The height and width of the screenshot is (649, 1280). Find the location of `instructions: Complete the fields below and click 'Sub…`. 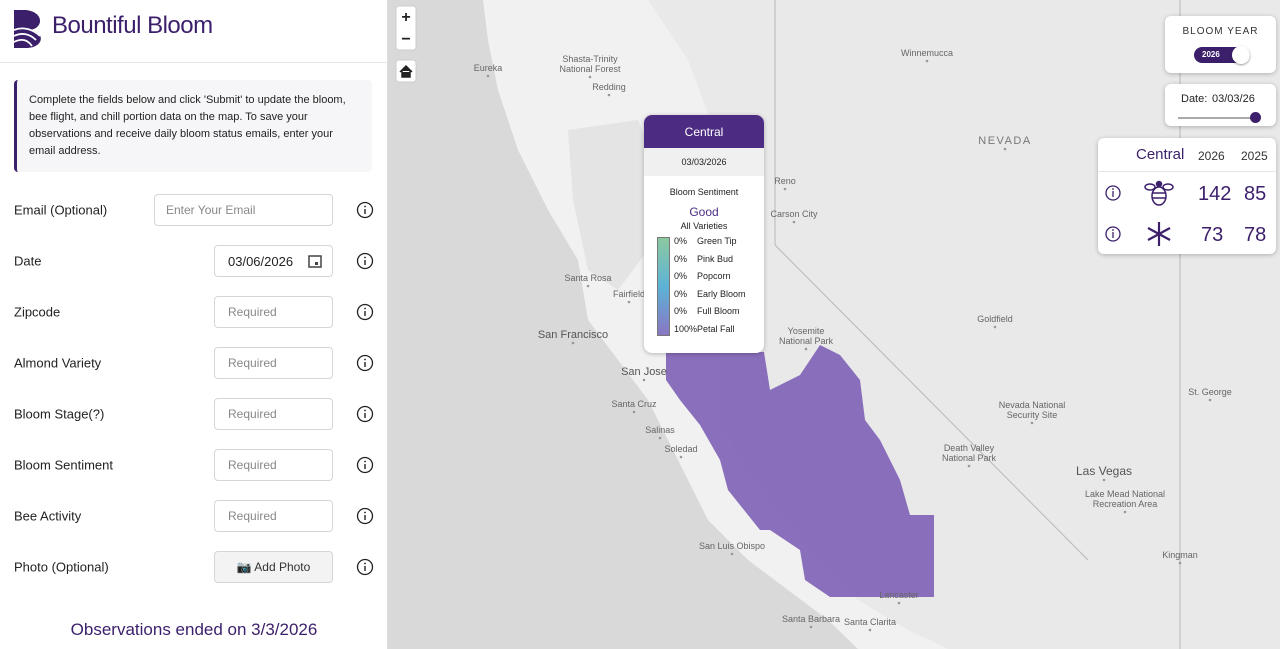

instructions: Complete the fields below and click 'Sub… is located at coordinates (193, 126).